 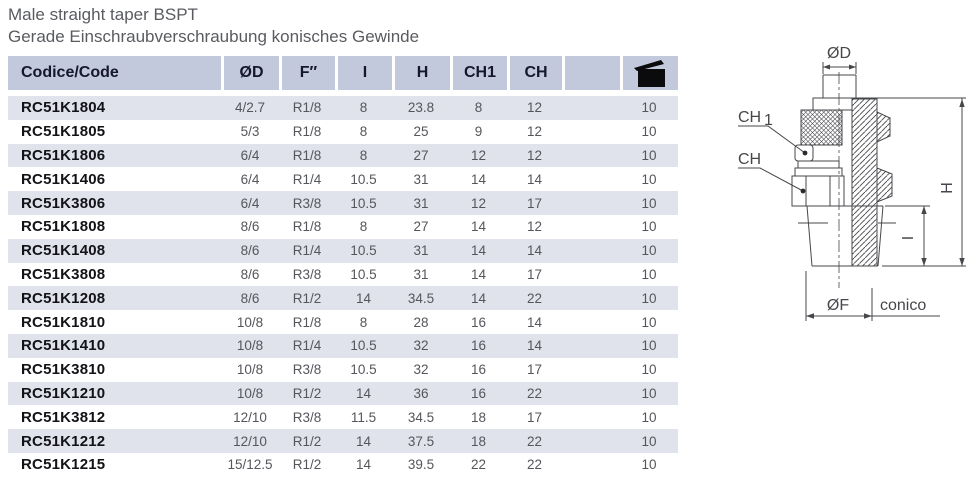 What do you see at coordinates (343, 441) in the screenshot?
I see `table-row: RC51K1212 12/10 R1/2 14 37.5 18 22 10` at bounding box center [343, 441].